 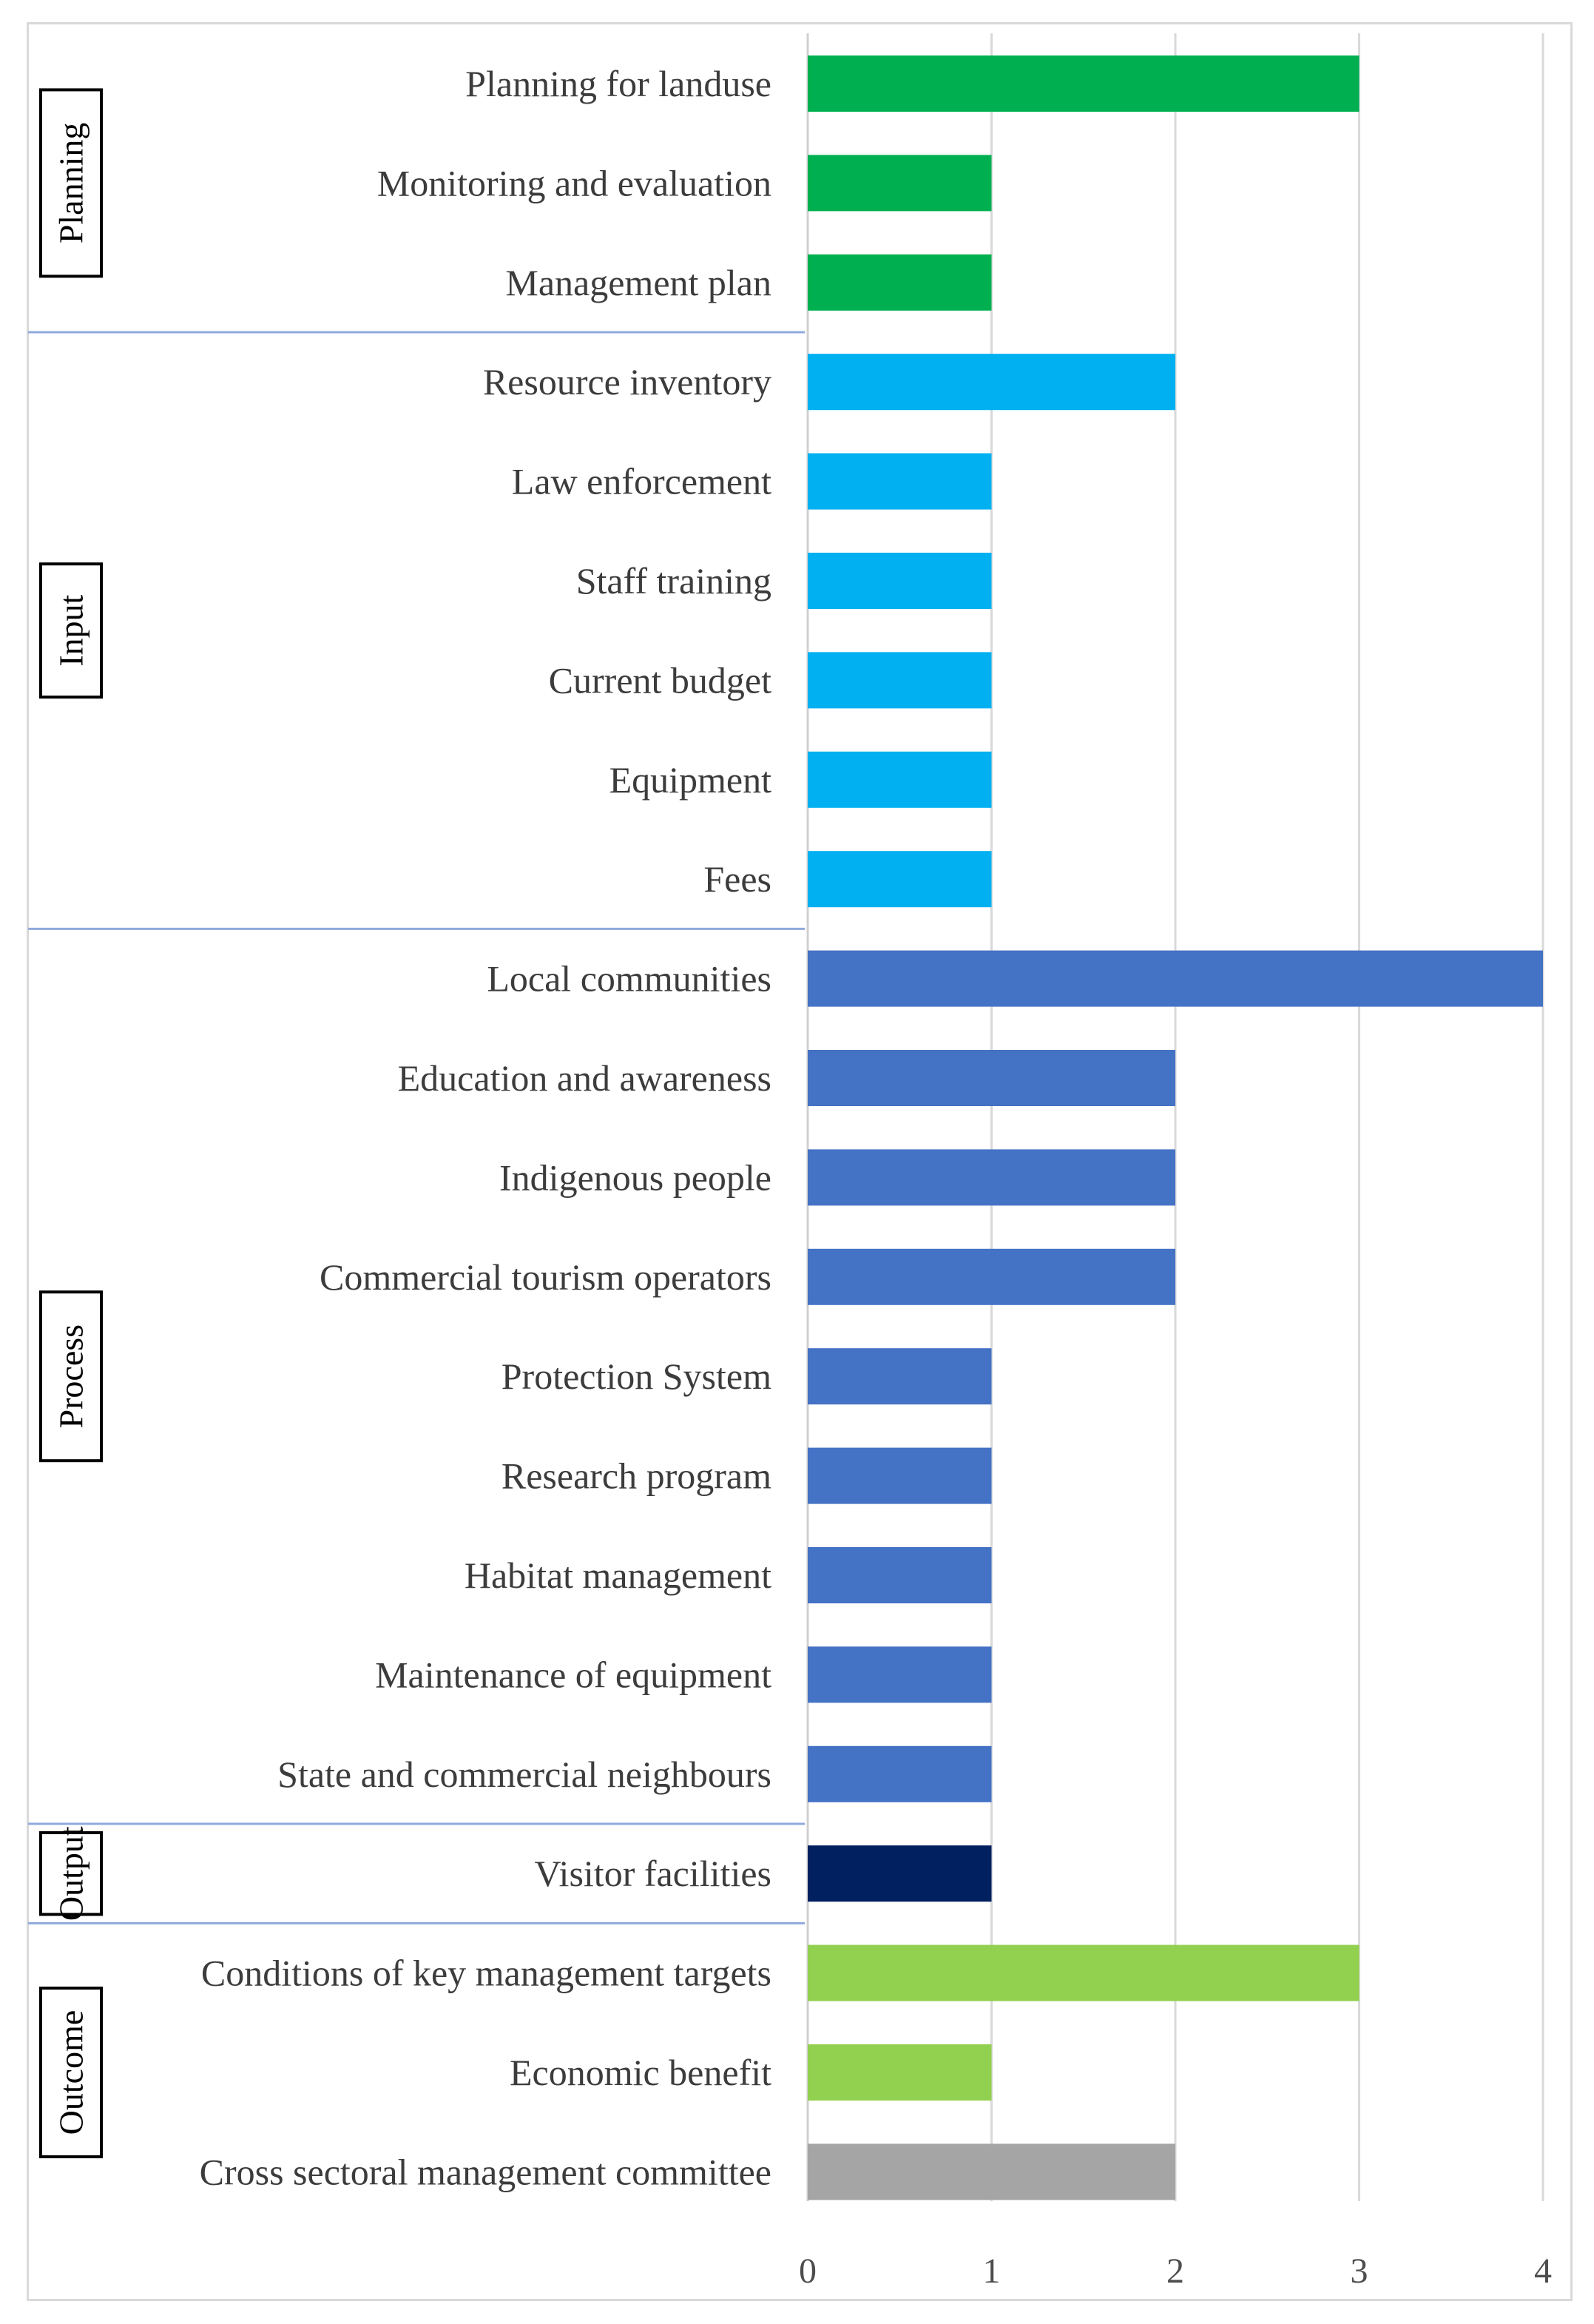 I want to click on category-label: Maintenance of equipment, so click(x=573, y=1674).